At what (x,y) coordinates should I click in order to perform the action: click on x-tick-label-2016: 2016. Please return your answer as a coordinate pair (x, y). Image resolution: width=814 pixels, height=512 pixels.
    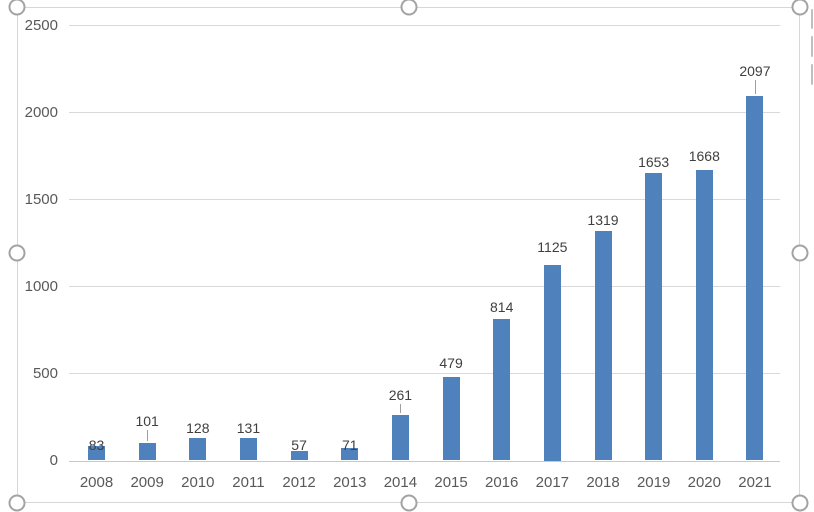
    Looking at the image, I should click on (502, 482).